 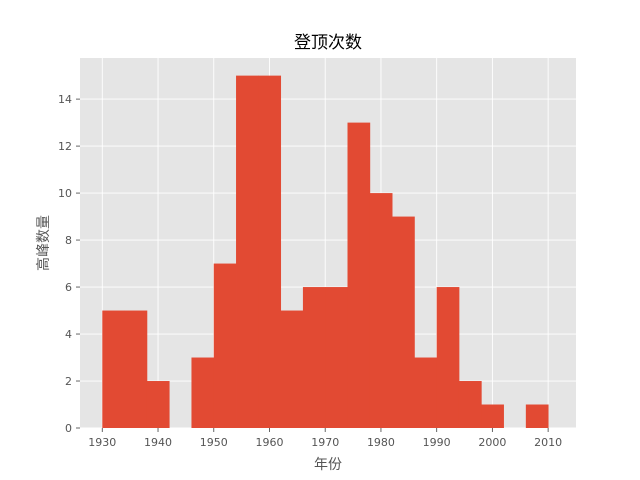 I want to click on y-tick-label: 4, so click(x=68, y=334).